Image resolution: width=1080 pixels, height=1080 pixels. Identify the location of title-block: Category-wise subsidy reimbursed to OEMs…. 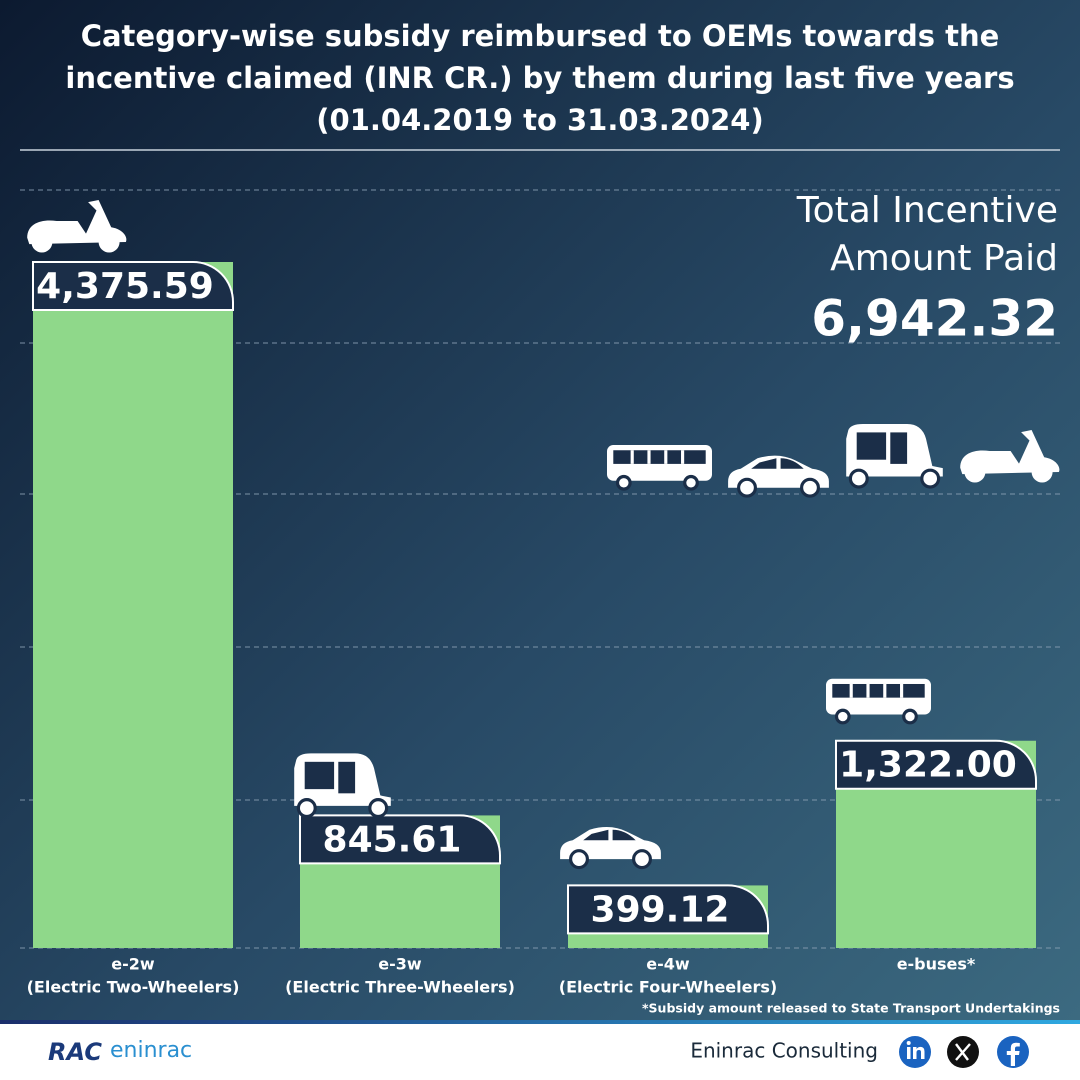
(539, 78).